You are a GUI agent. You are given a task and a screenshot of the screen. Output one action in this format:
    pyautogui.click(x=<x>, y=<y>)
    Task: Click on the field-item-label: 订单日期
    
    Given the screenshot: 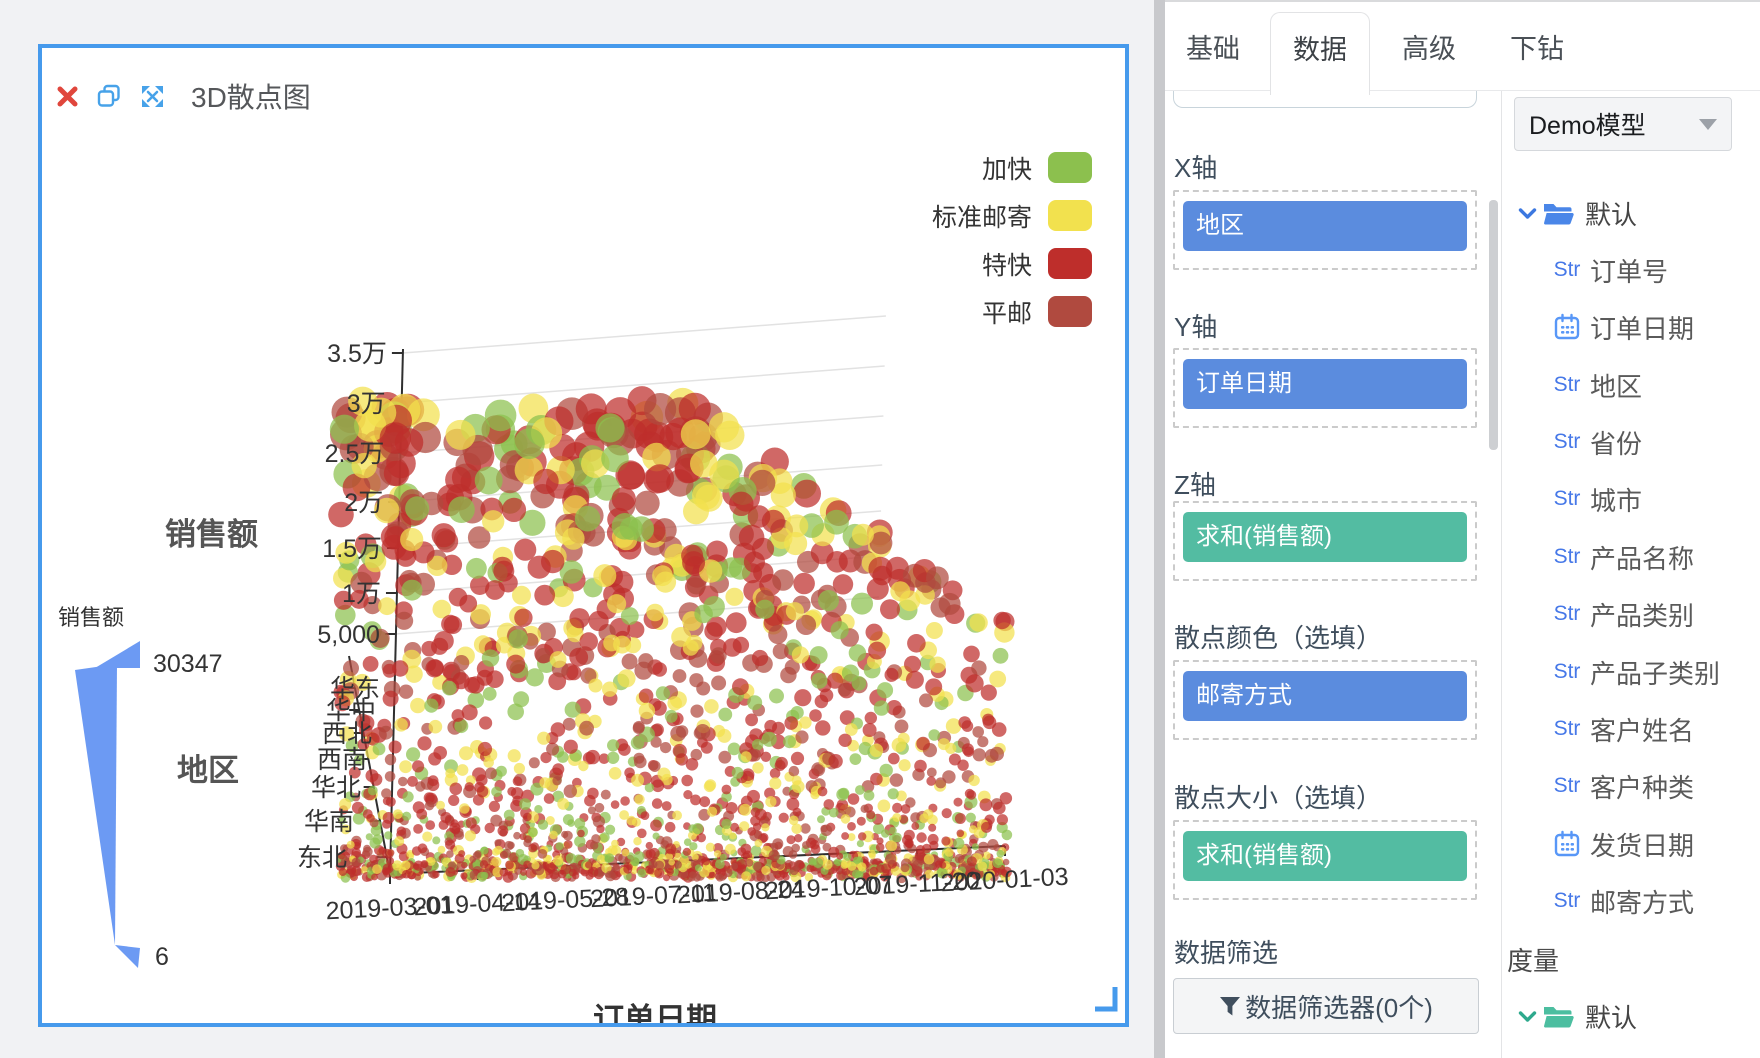 What is the action you would take?
    pyautogui.click(x=1642, y=328)
    